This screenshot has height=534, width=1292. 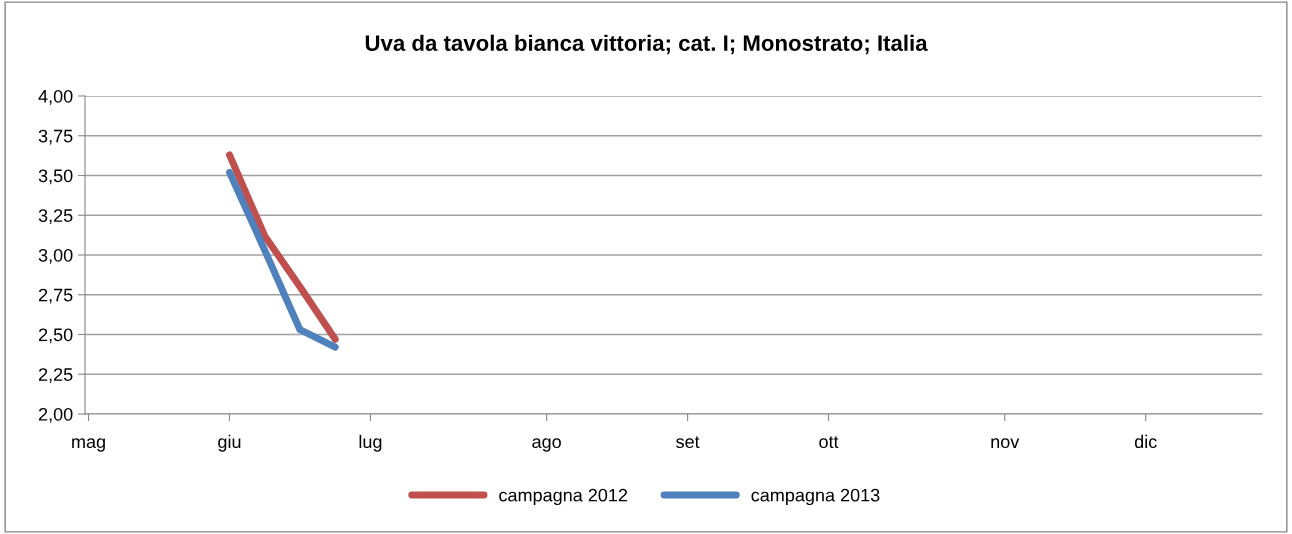 What do you see at coordinates (1145, 441) in the screenshot?
I see `x-tick-label: dic` at bounding box center [1145, 441].